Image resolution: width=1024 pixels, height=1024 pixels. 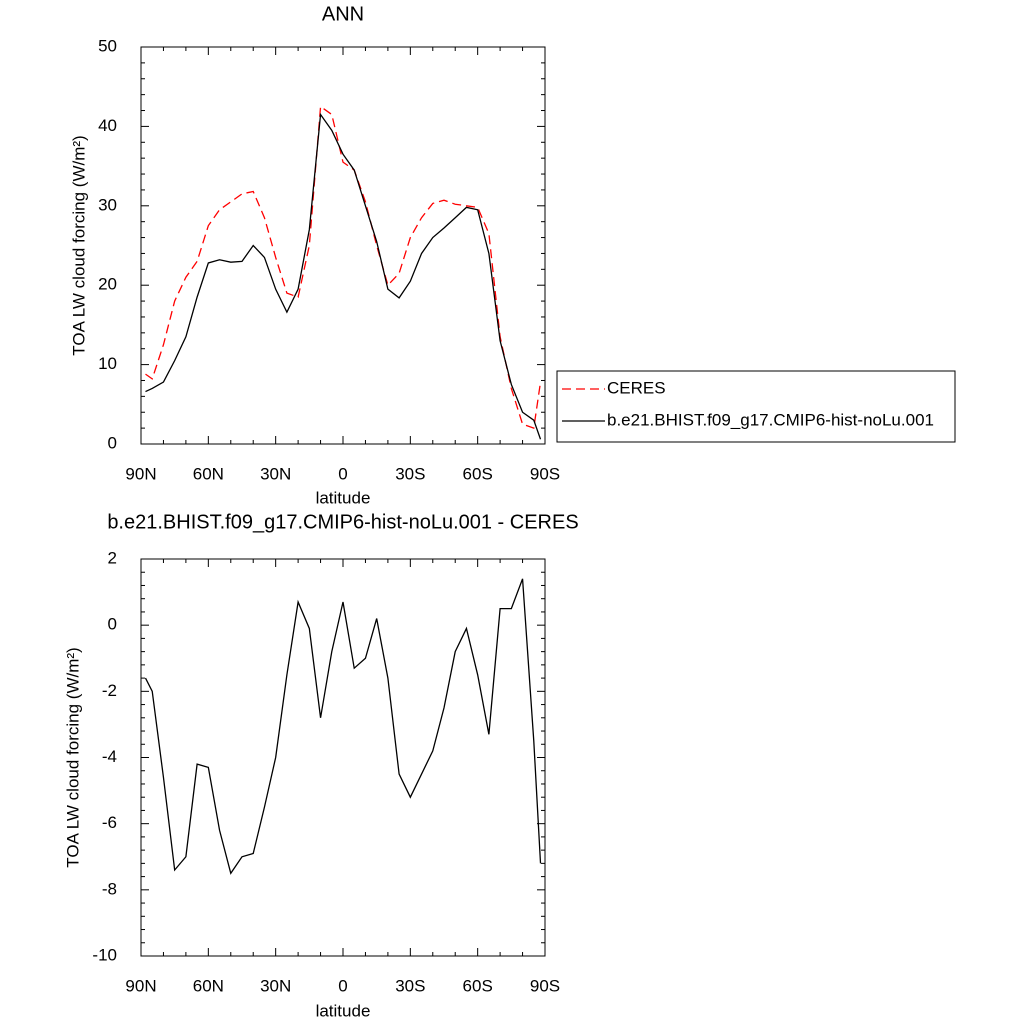 What do you see at coordinates (112, 557) in the screenshot?
I see `y-tick-label: 2` at bounding box center [112, 557].